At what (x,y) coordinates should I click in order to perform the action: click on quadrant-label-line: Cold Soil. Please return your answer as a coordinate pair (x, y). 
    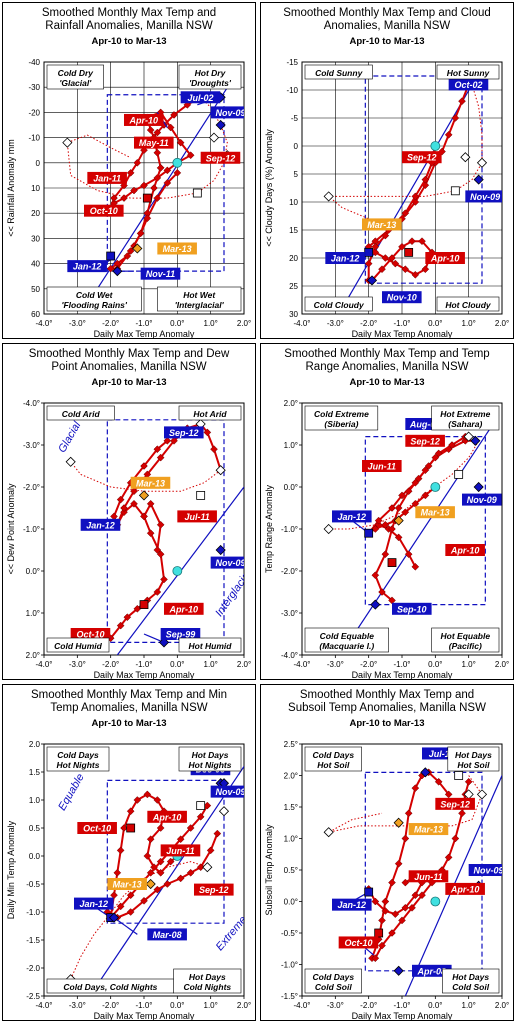
    Looking at the image, I should click on (333, 987).